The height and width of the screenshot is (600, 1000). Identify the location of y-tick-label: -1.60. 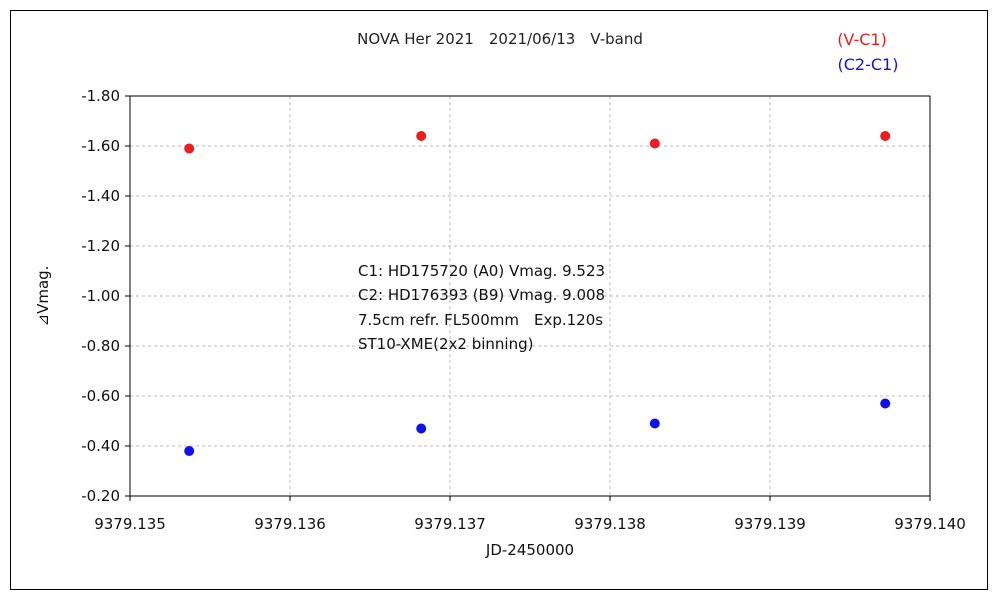
(100, 146).